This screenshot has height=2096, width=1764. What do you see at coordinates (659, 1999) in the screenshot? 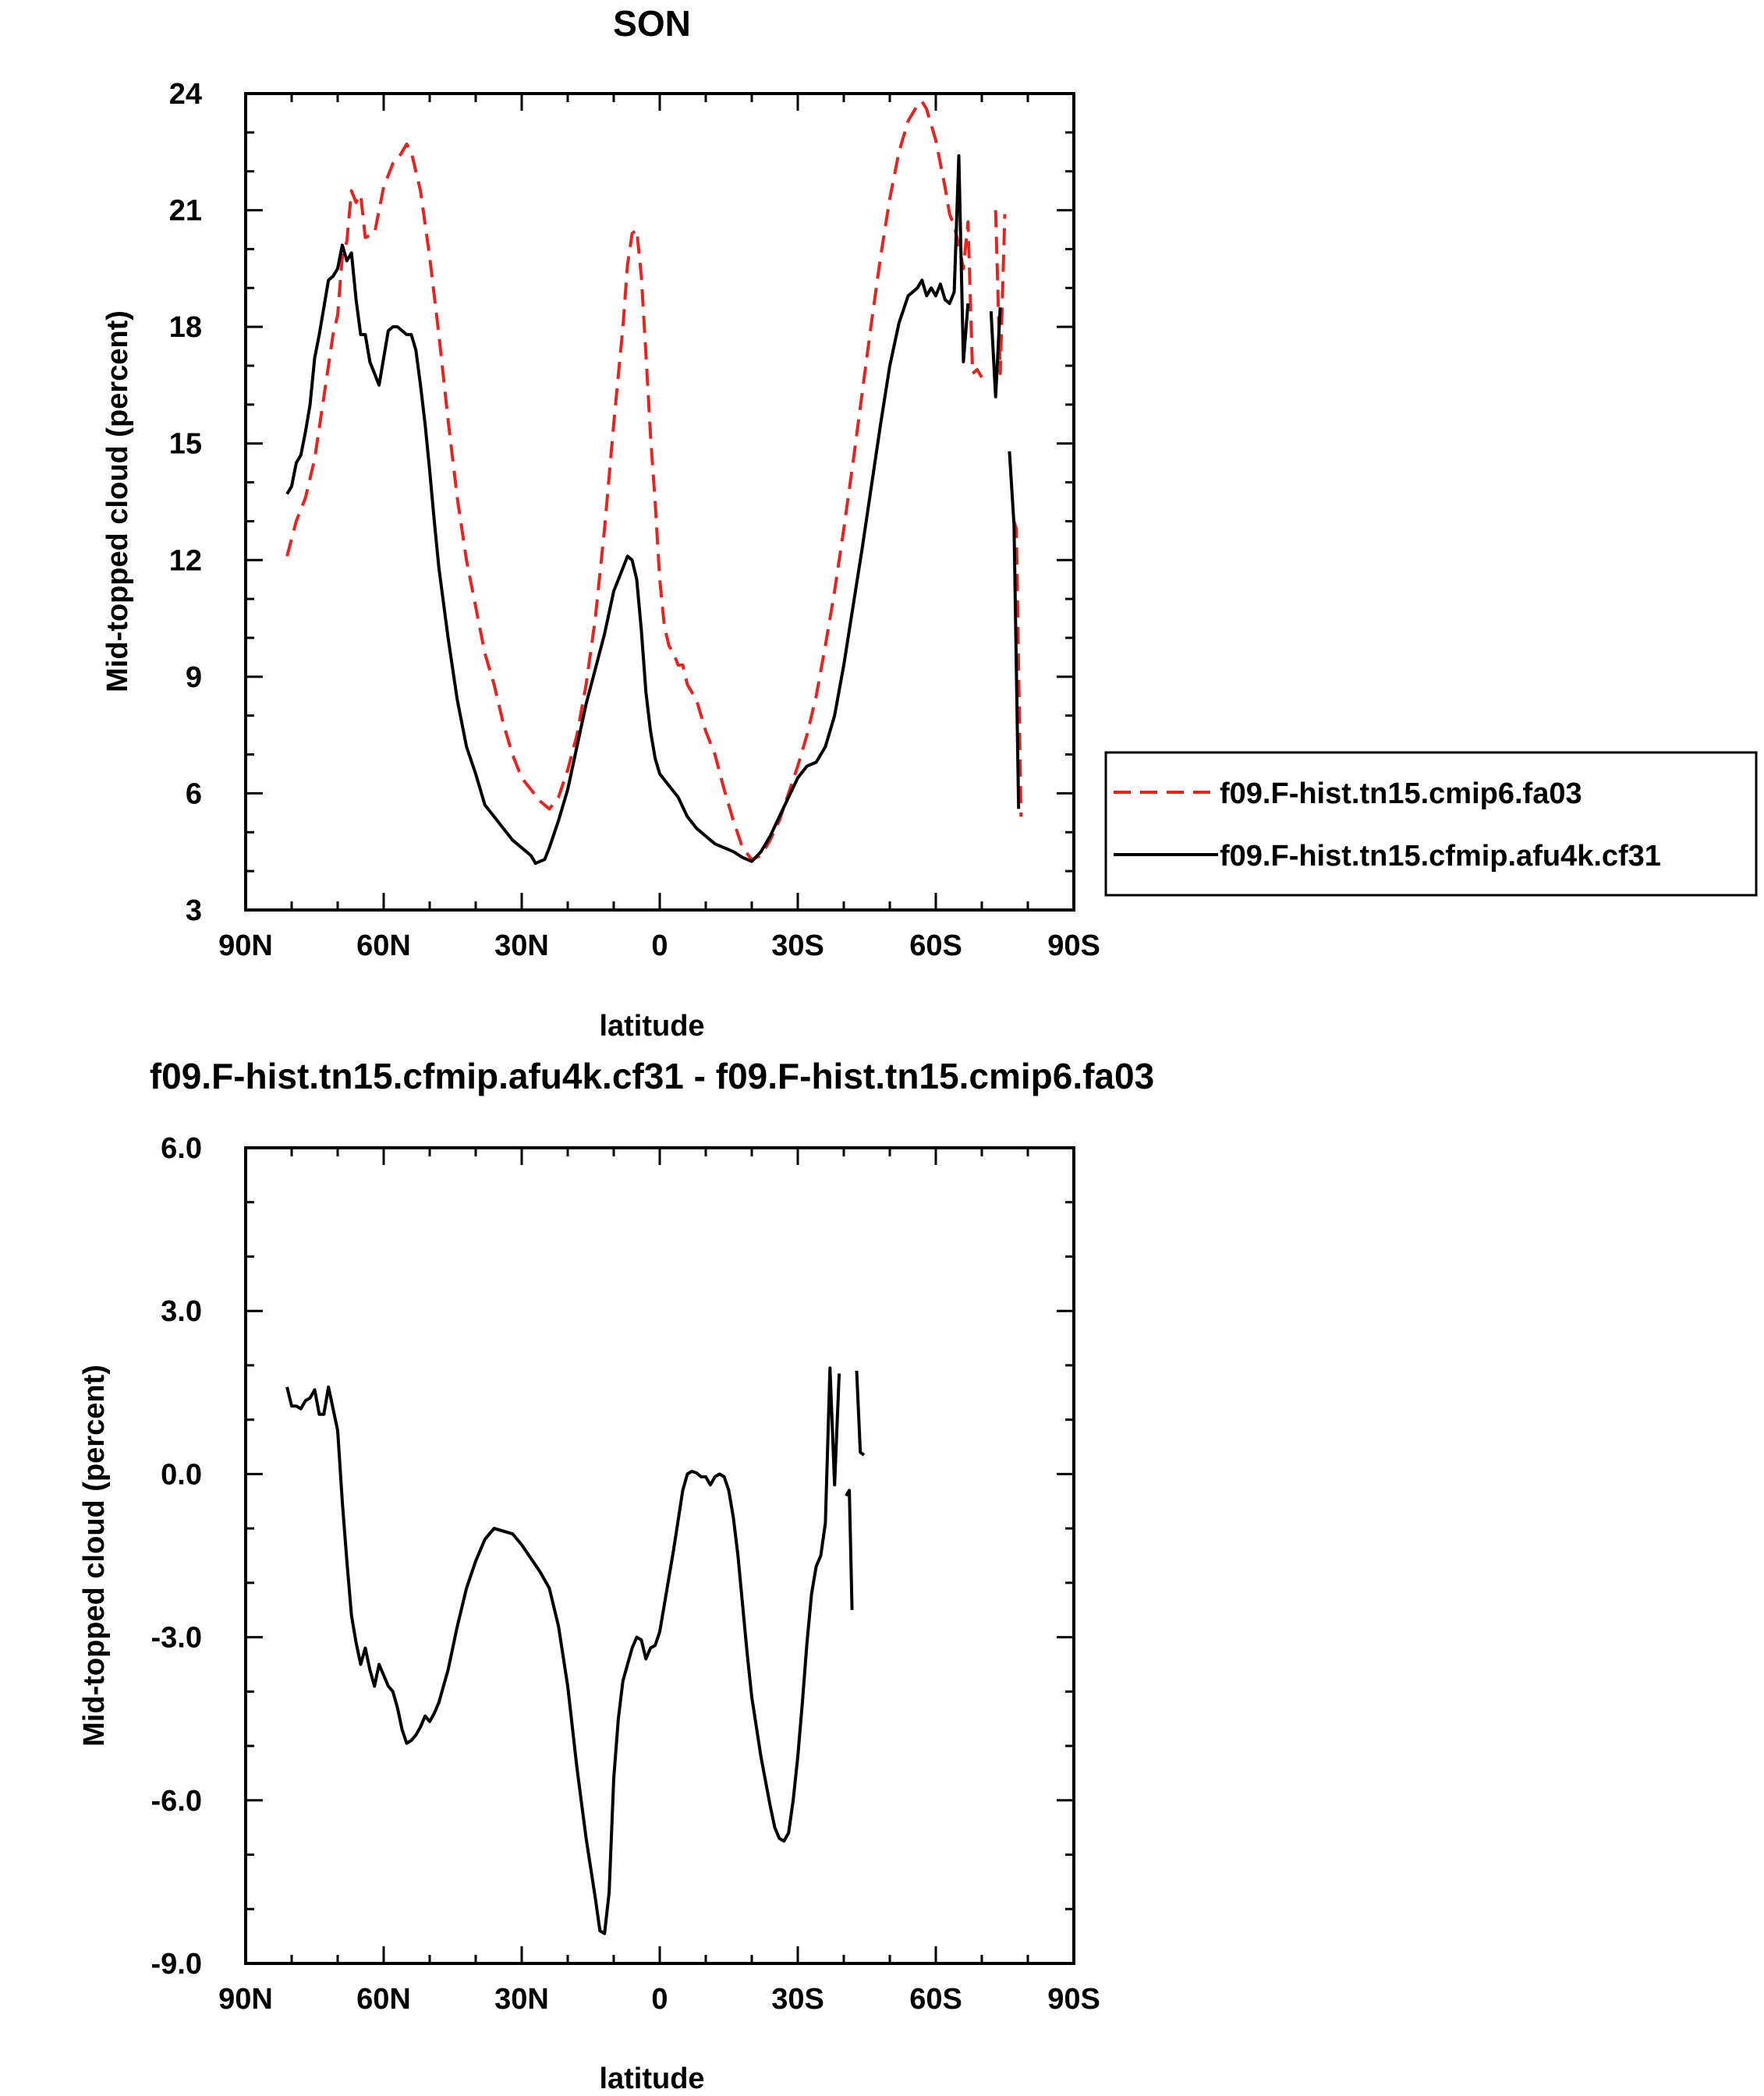
I see `bottom-x-tick-label: 0` at bounding box center [659, 1999].